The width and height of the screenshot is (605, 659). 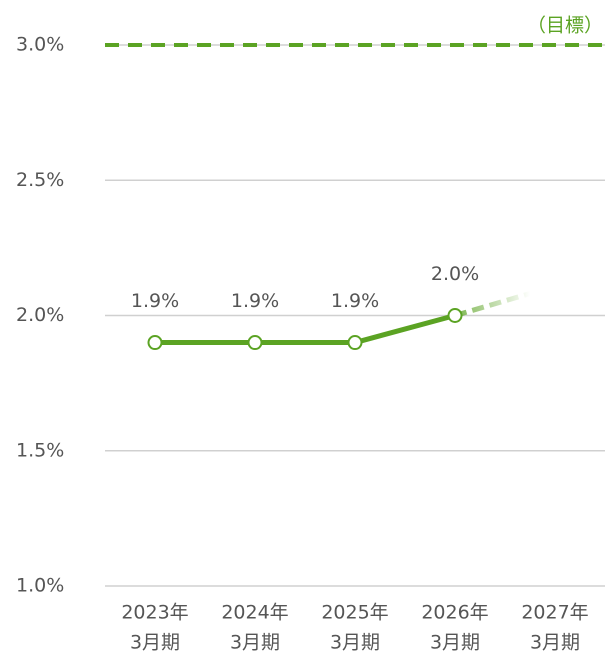 I want to click on y-tick-label: 1.5%, so click(x=40, y=450).